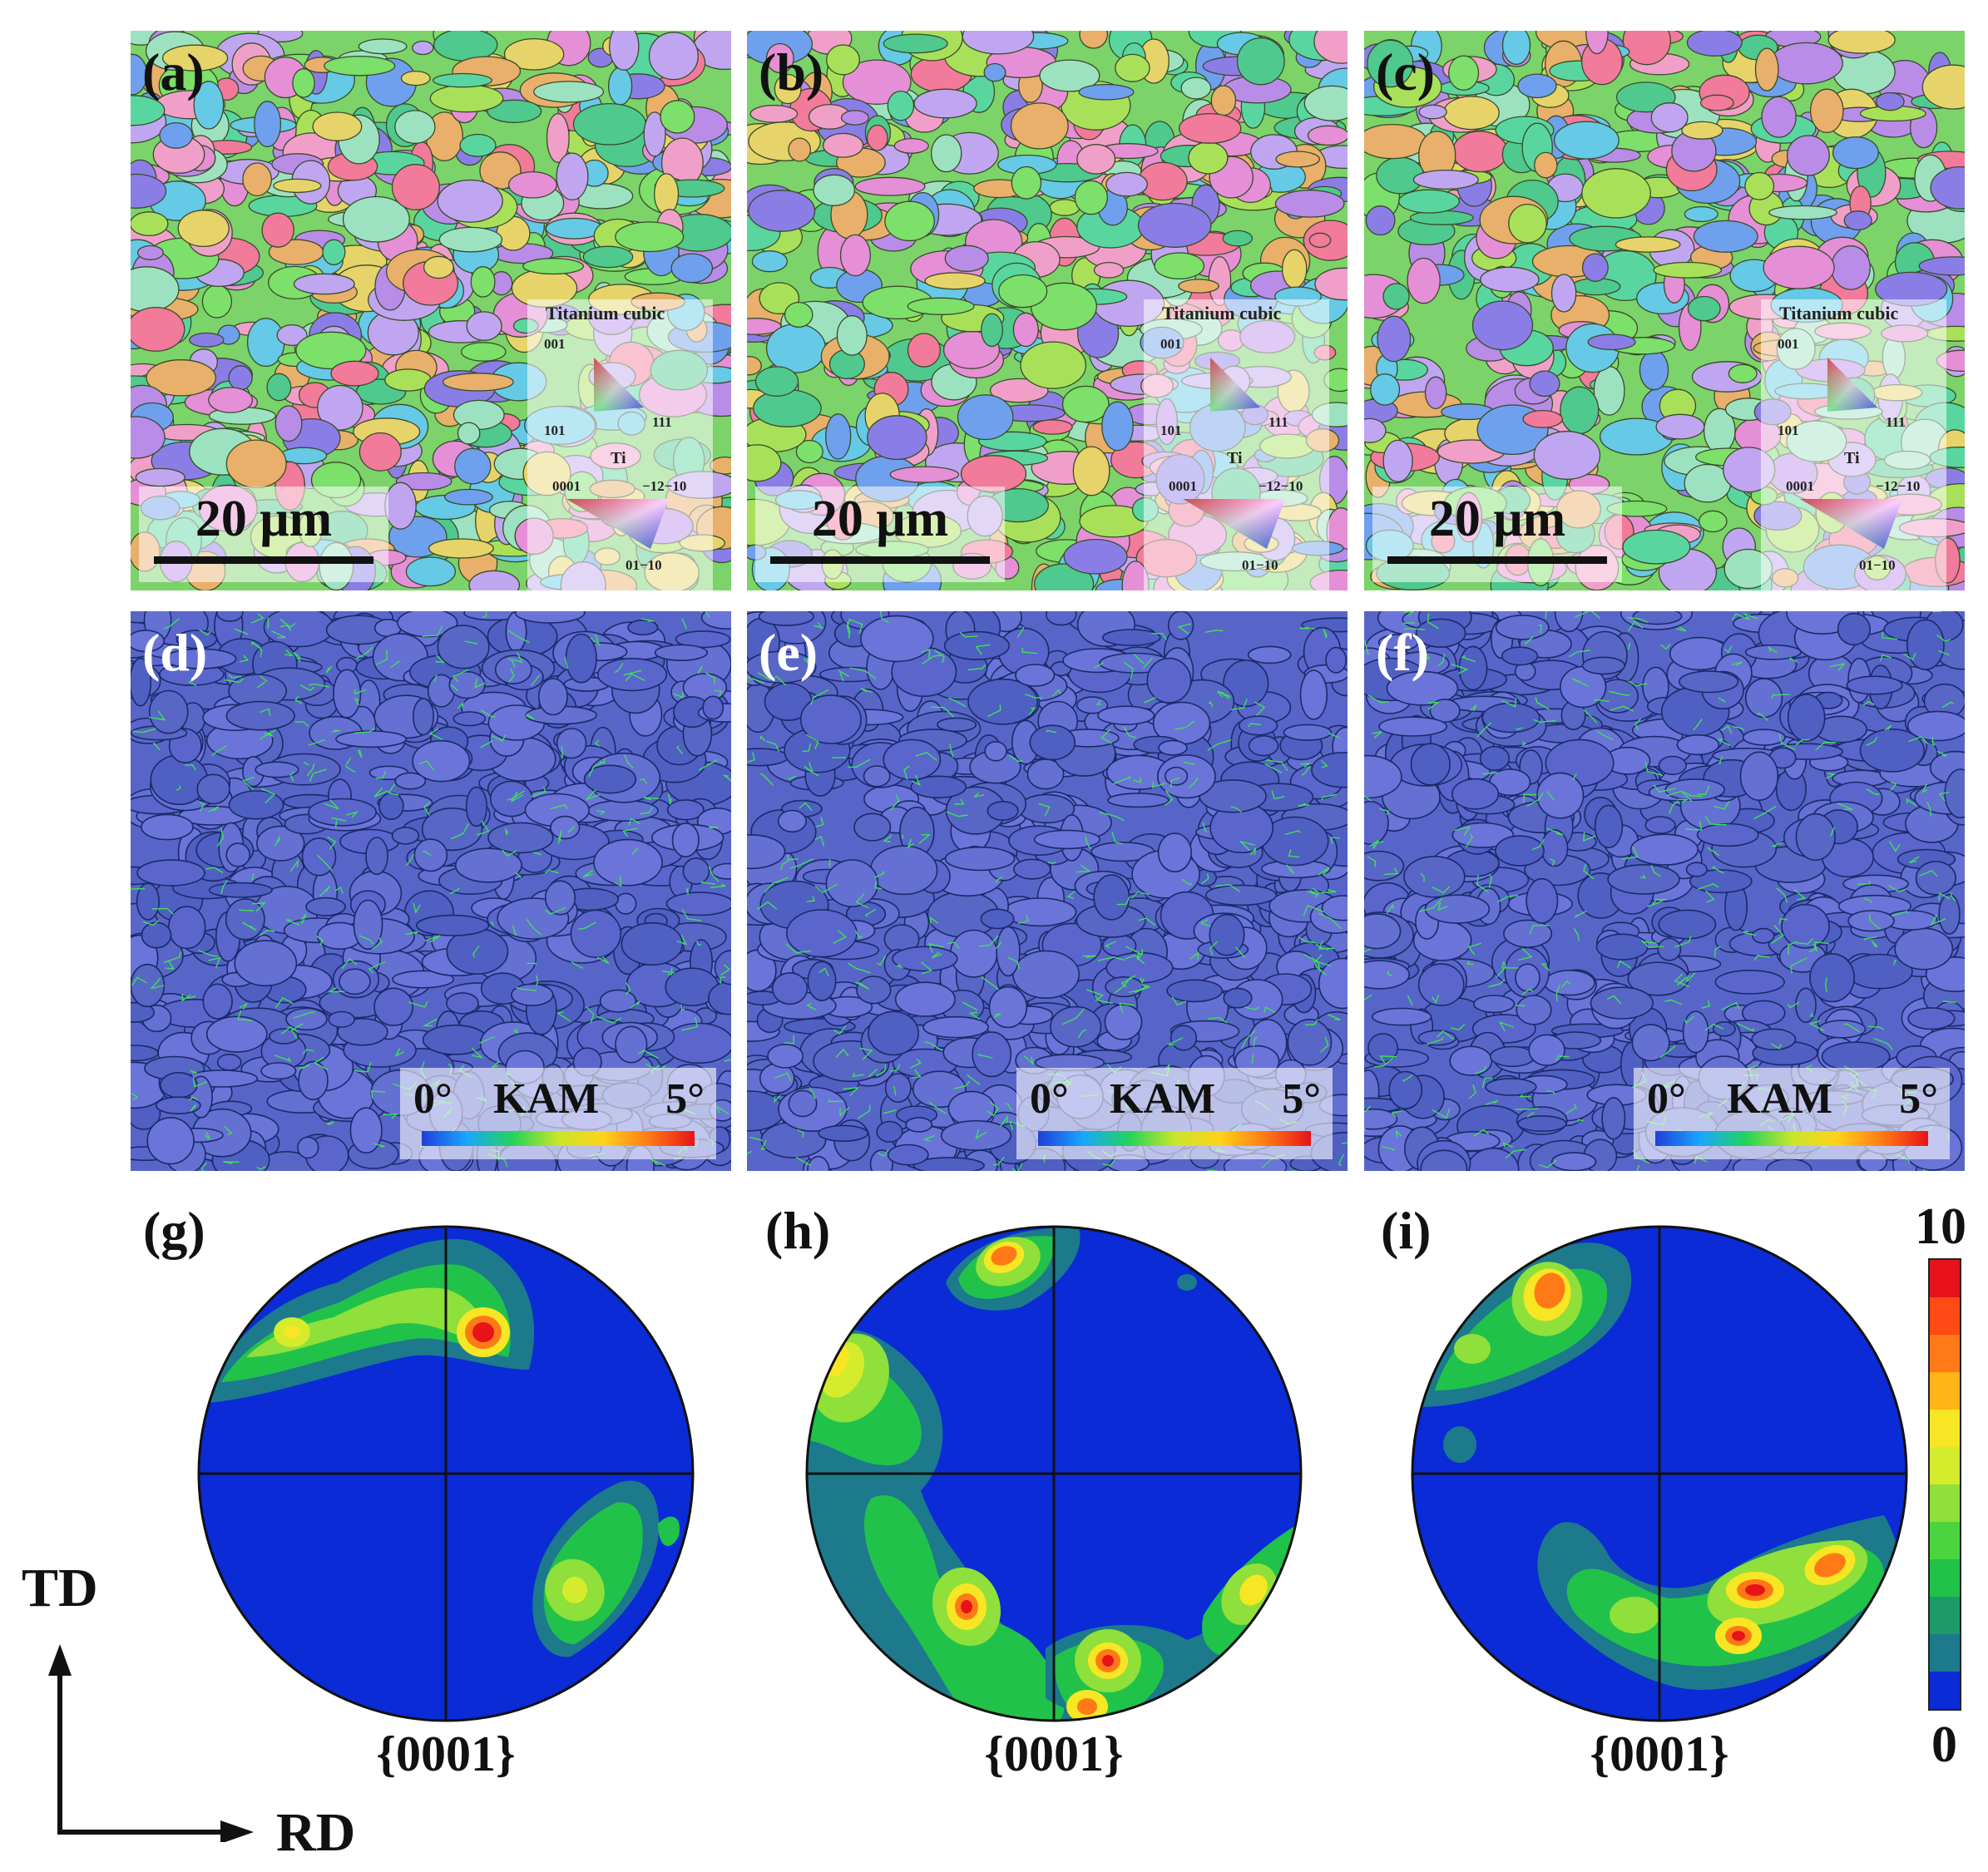  Describe the element at coordinates (174, 71) in the screenshot. I see `panel-label: (a)` at that location.